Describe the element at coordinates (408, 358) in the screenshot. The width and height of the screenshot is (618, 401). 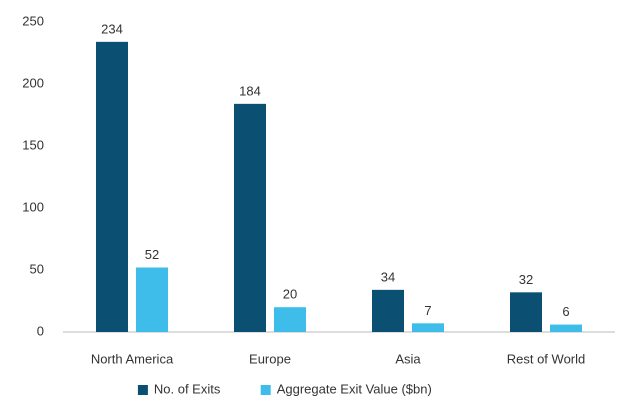
I see `x-tick-label: Asia` at that location.